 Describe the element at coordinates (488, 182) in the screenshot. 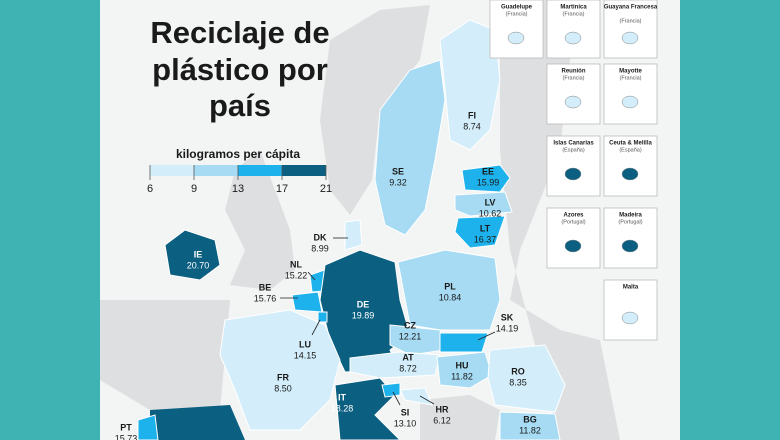

I see `country-value: 15.99` at that location.